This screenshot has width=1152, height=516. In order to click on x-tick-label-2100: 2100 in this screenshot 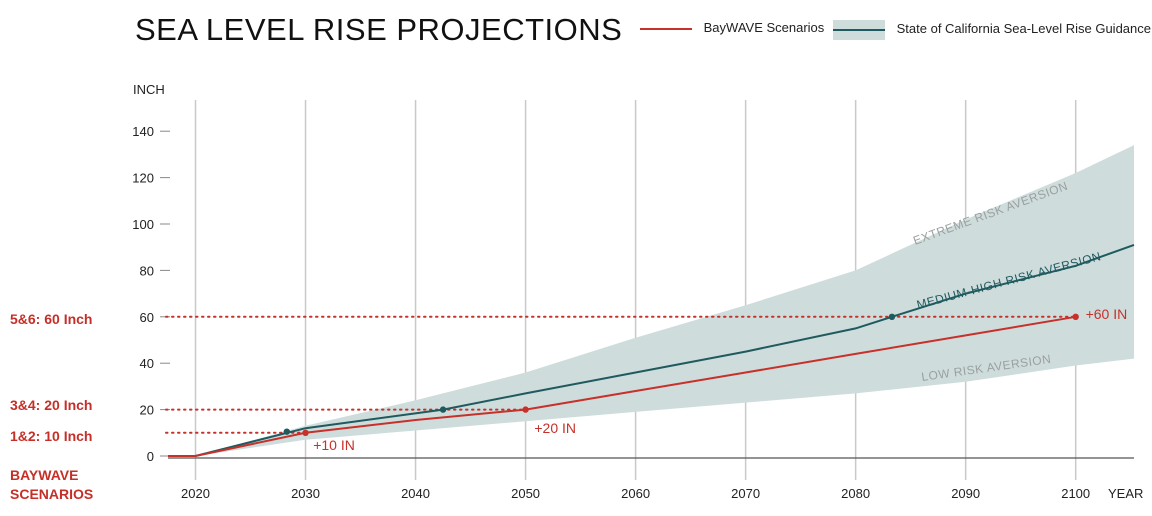, I will do `click(1075, 493)`.